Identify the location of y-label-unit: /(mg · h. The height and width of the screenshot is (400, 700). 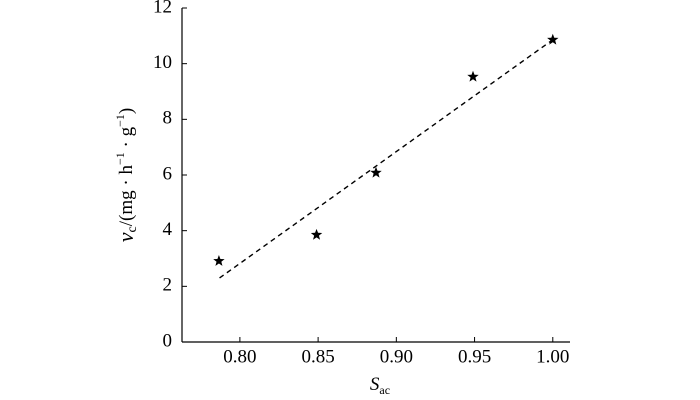
(126, 196).